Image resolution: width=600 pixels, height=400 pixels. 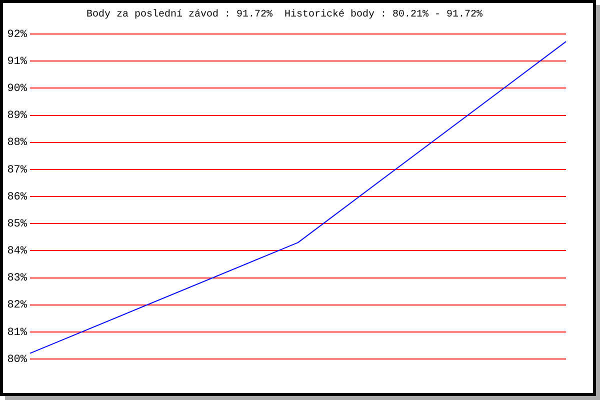 I want to click on y-tick-label: 83%, so click(x=17, y=278).